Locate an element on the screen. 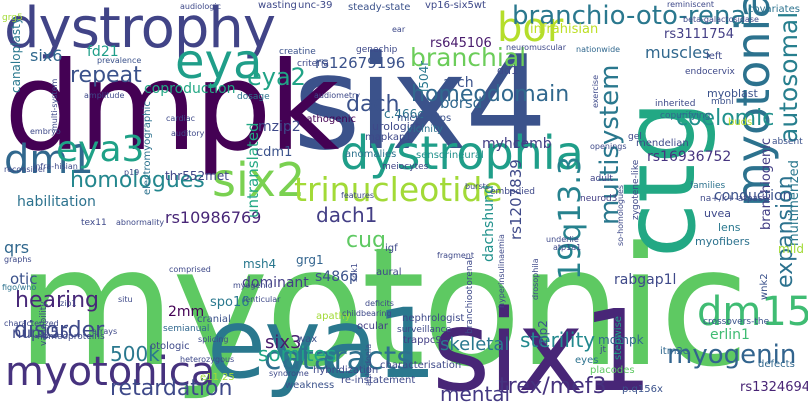 Image resolution: width=808 pixels, height=404 pixels. word-dmpk: dmpk is located at coordinates (171, 107).